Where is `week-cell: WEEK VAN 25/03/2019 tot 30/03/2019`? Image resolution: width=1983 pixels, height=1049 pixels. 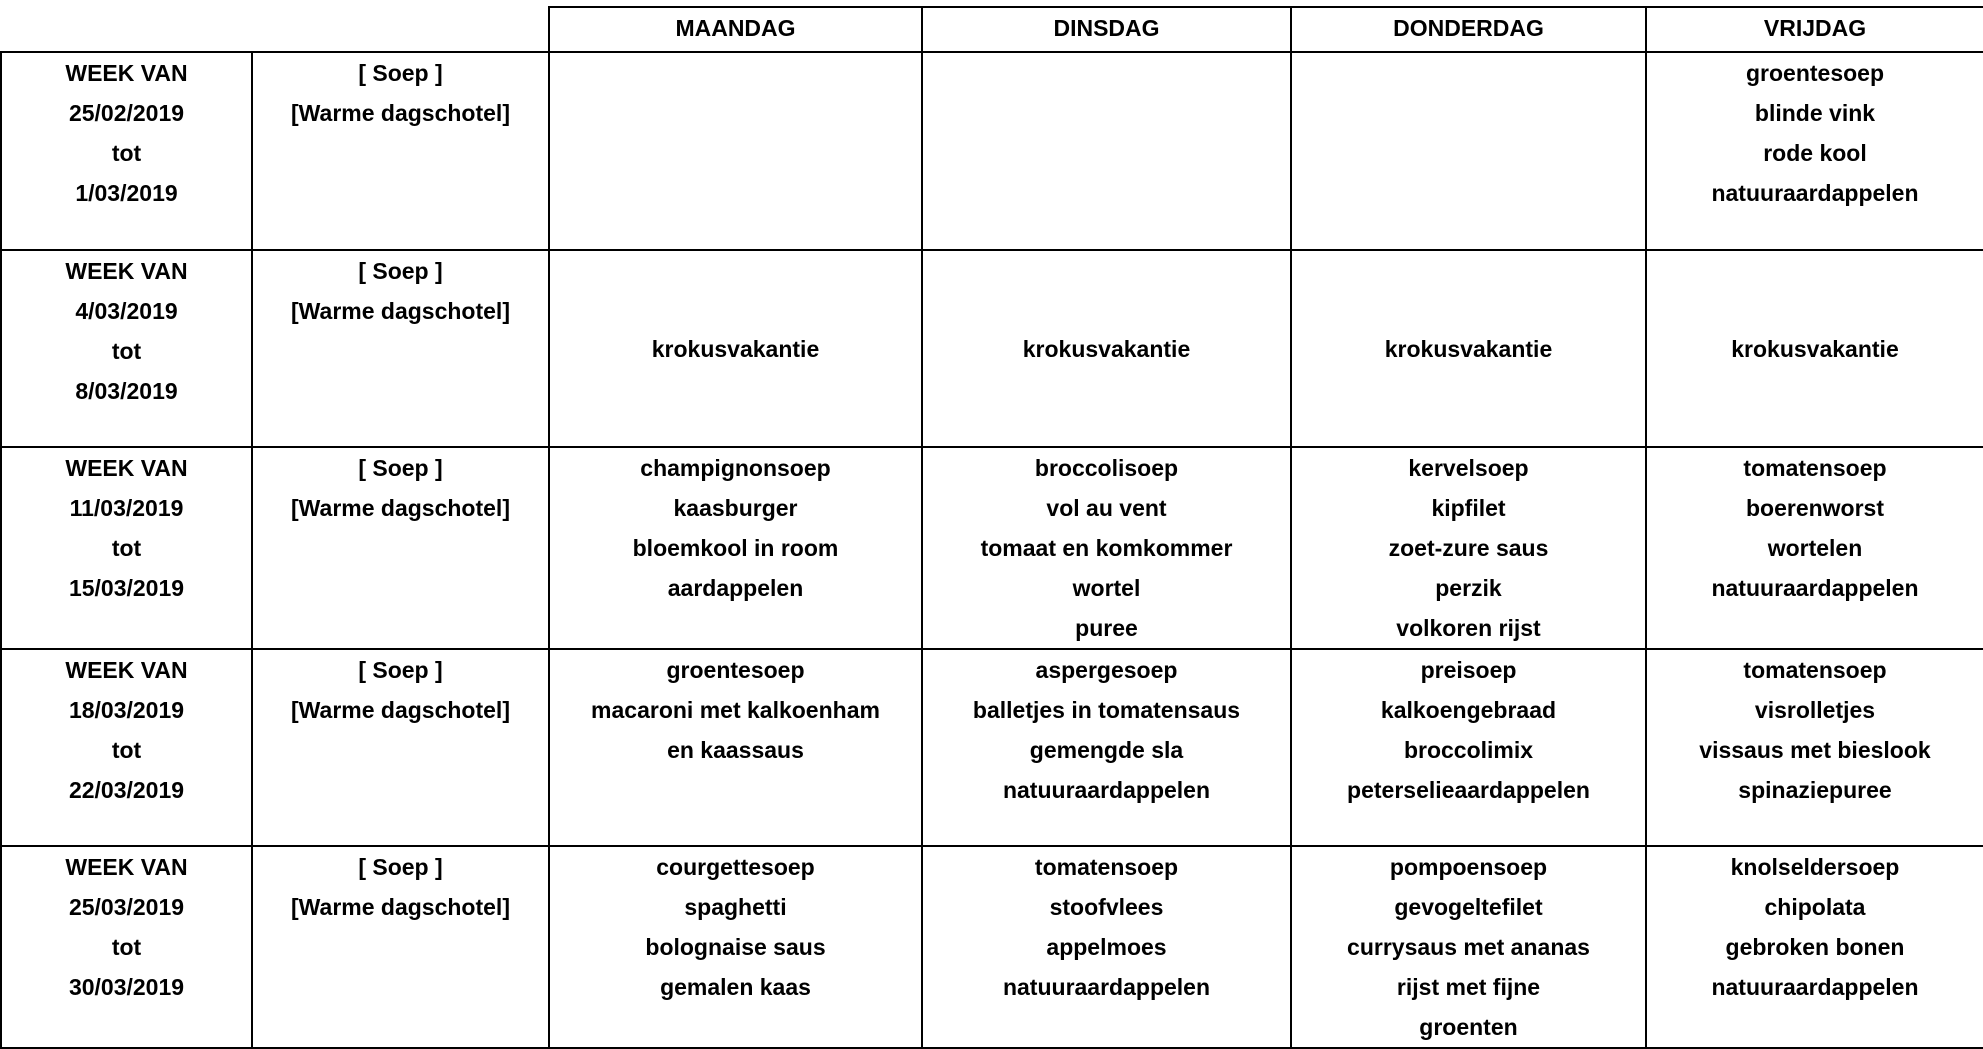
week-cell: WEEK VAN 25/03/2019 tot 30/03/2019 is located at coordinates (126, 947).